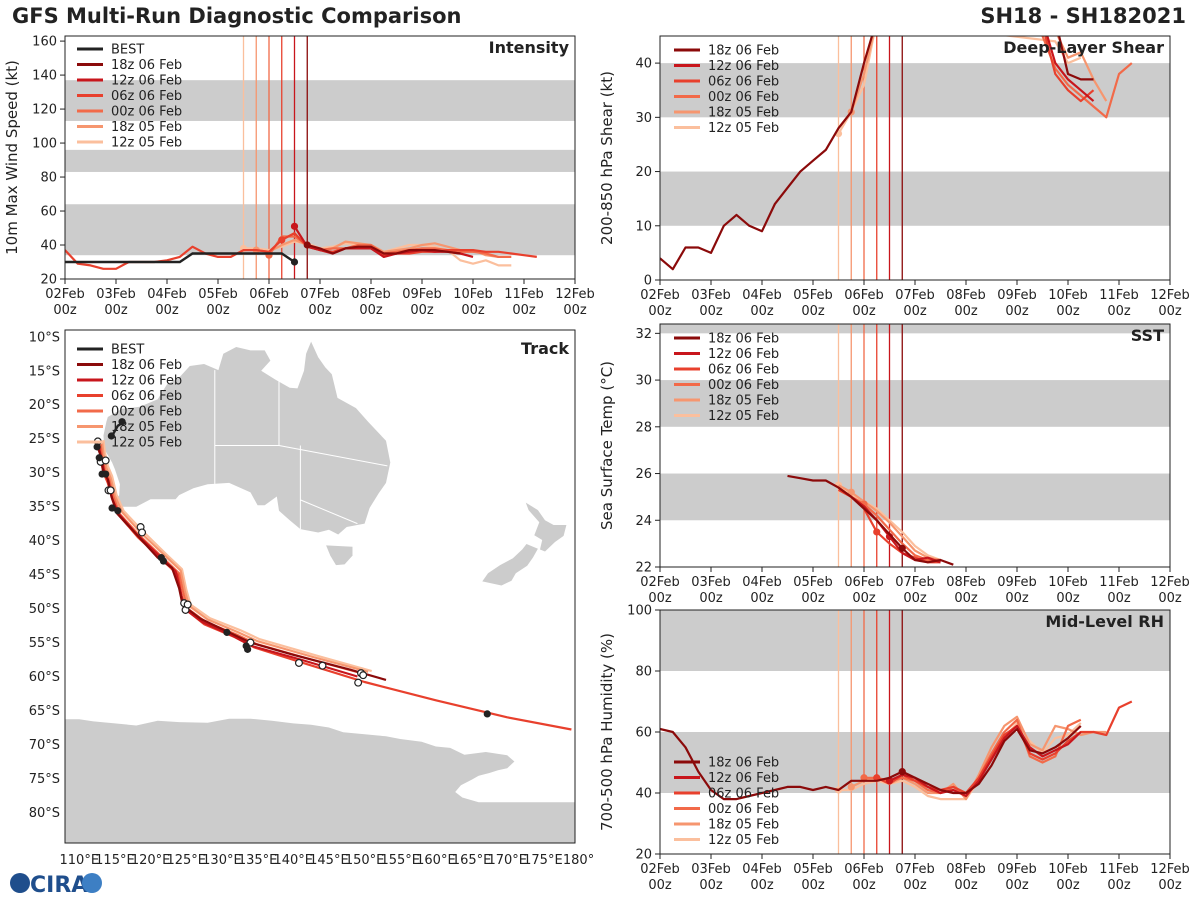  I want to click on init-point-18z-06-Feb, so click(902, 548).